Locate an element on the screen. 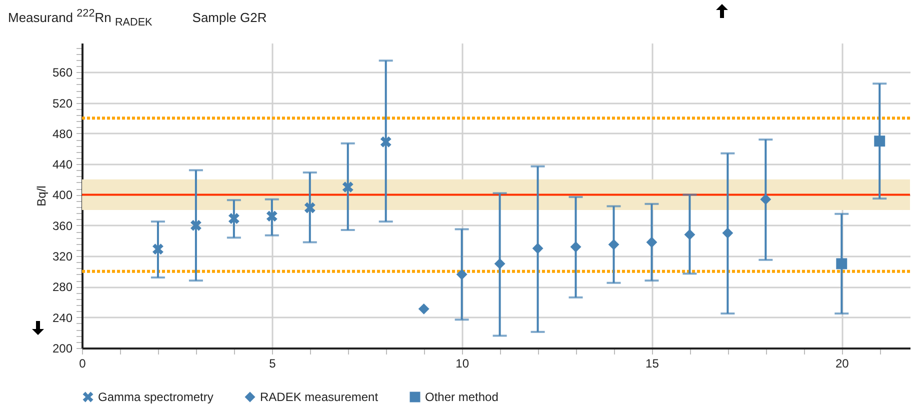 Image resolution: width=914 pixels, height=412 pixels. y-tick-label: 240 is located at coordinates (62, 317).